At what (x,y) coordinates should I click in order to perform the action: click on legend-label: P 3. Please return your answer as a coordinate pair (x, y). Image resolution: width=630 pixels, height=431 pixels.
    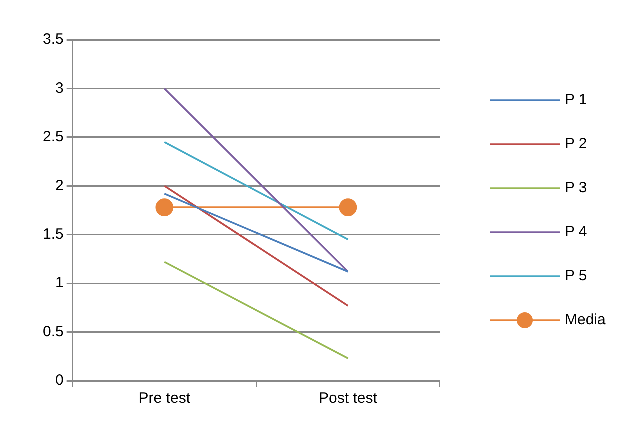
    Looking at the image, I should click on (576, 188).